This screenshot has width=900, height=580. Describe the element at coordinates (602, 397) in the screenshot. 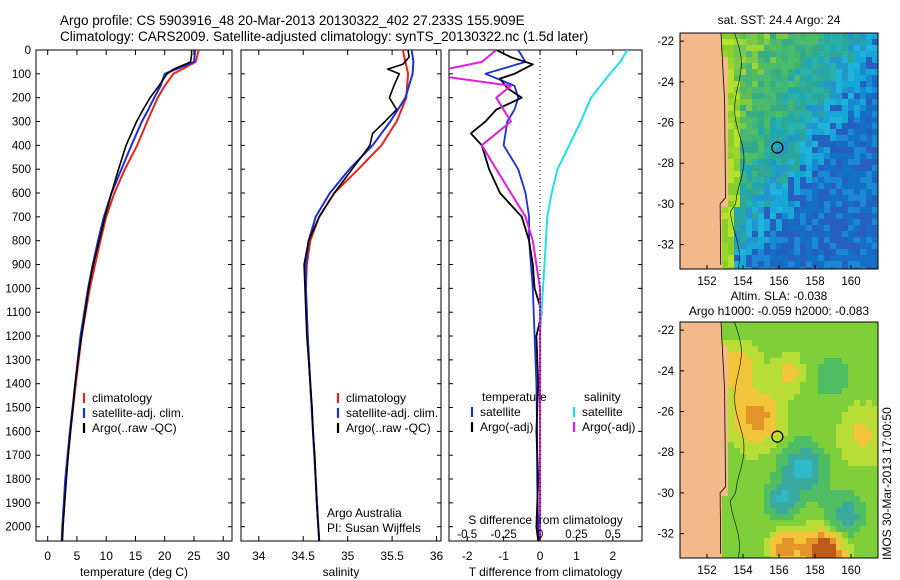

I see `legend-salinity-title: salinity` at that location.